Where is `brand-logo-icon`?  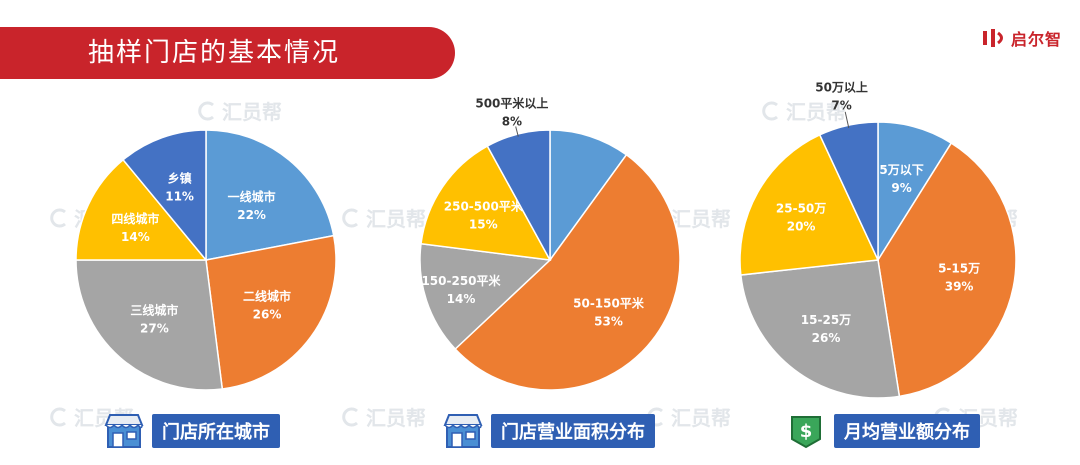
brand-logo-icon is located at coordinates (992, 38).